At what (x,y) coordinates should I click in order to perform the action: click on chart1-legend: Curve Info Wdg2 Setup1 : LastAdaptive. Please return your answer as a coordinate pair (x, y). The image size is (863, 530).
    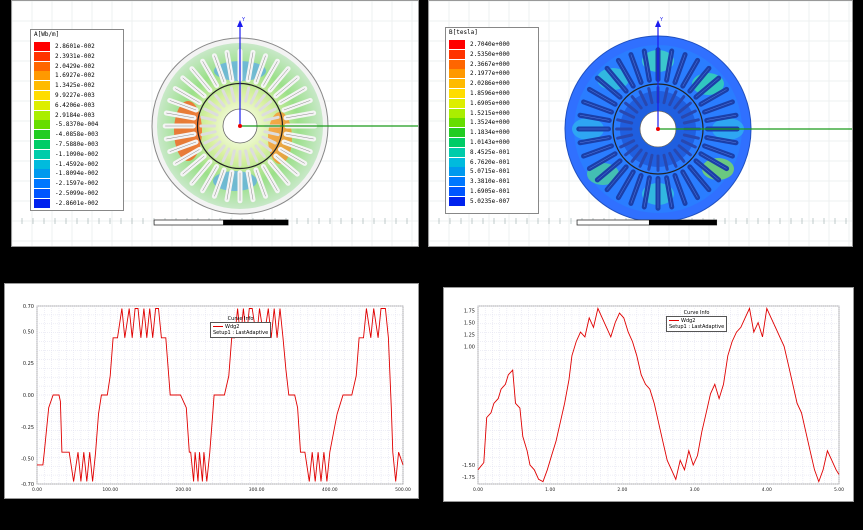
    Looking at the image, I should click on (241, 327).